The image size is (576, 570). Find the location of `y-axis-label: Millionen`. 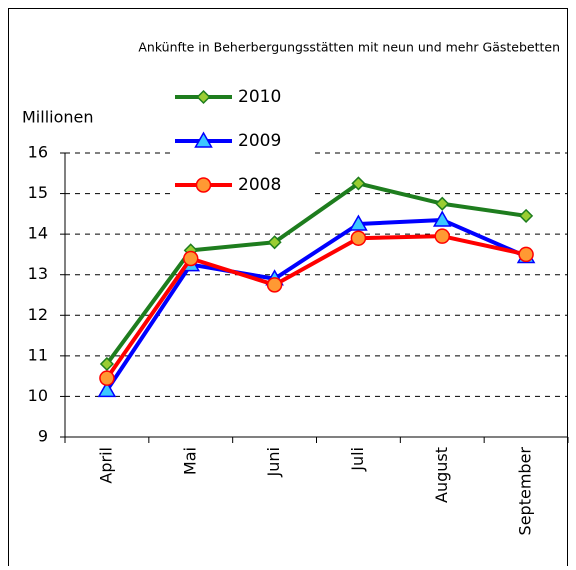

y-axis-label: Millionen is located at coordinates (58, 117).